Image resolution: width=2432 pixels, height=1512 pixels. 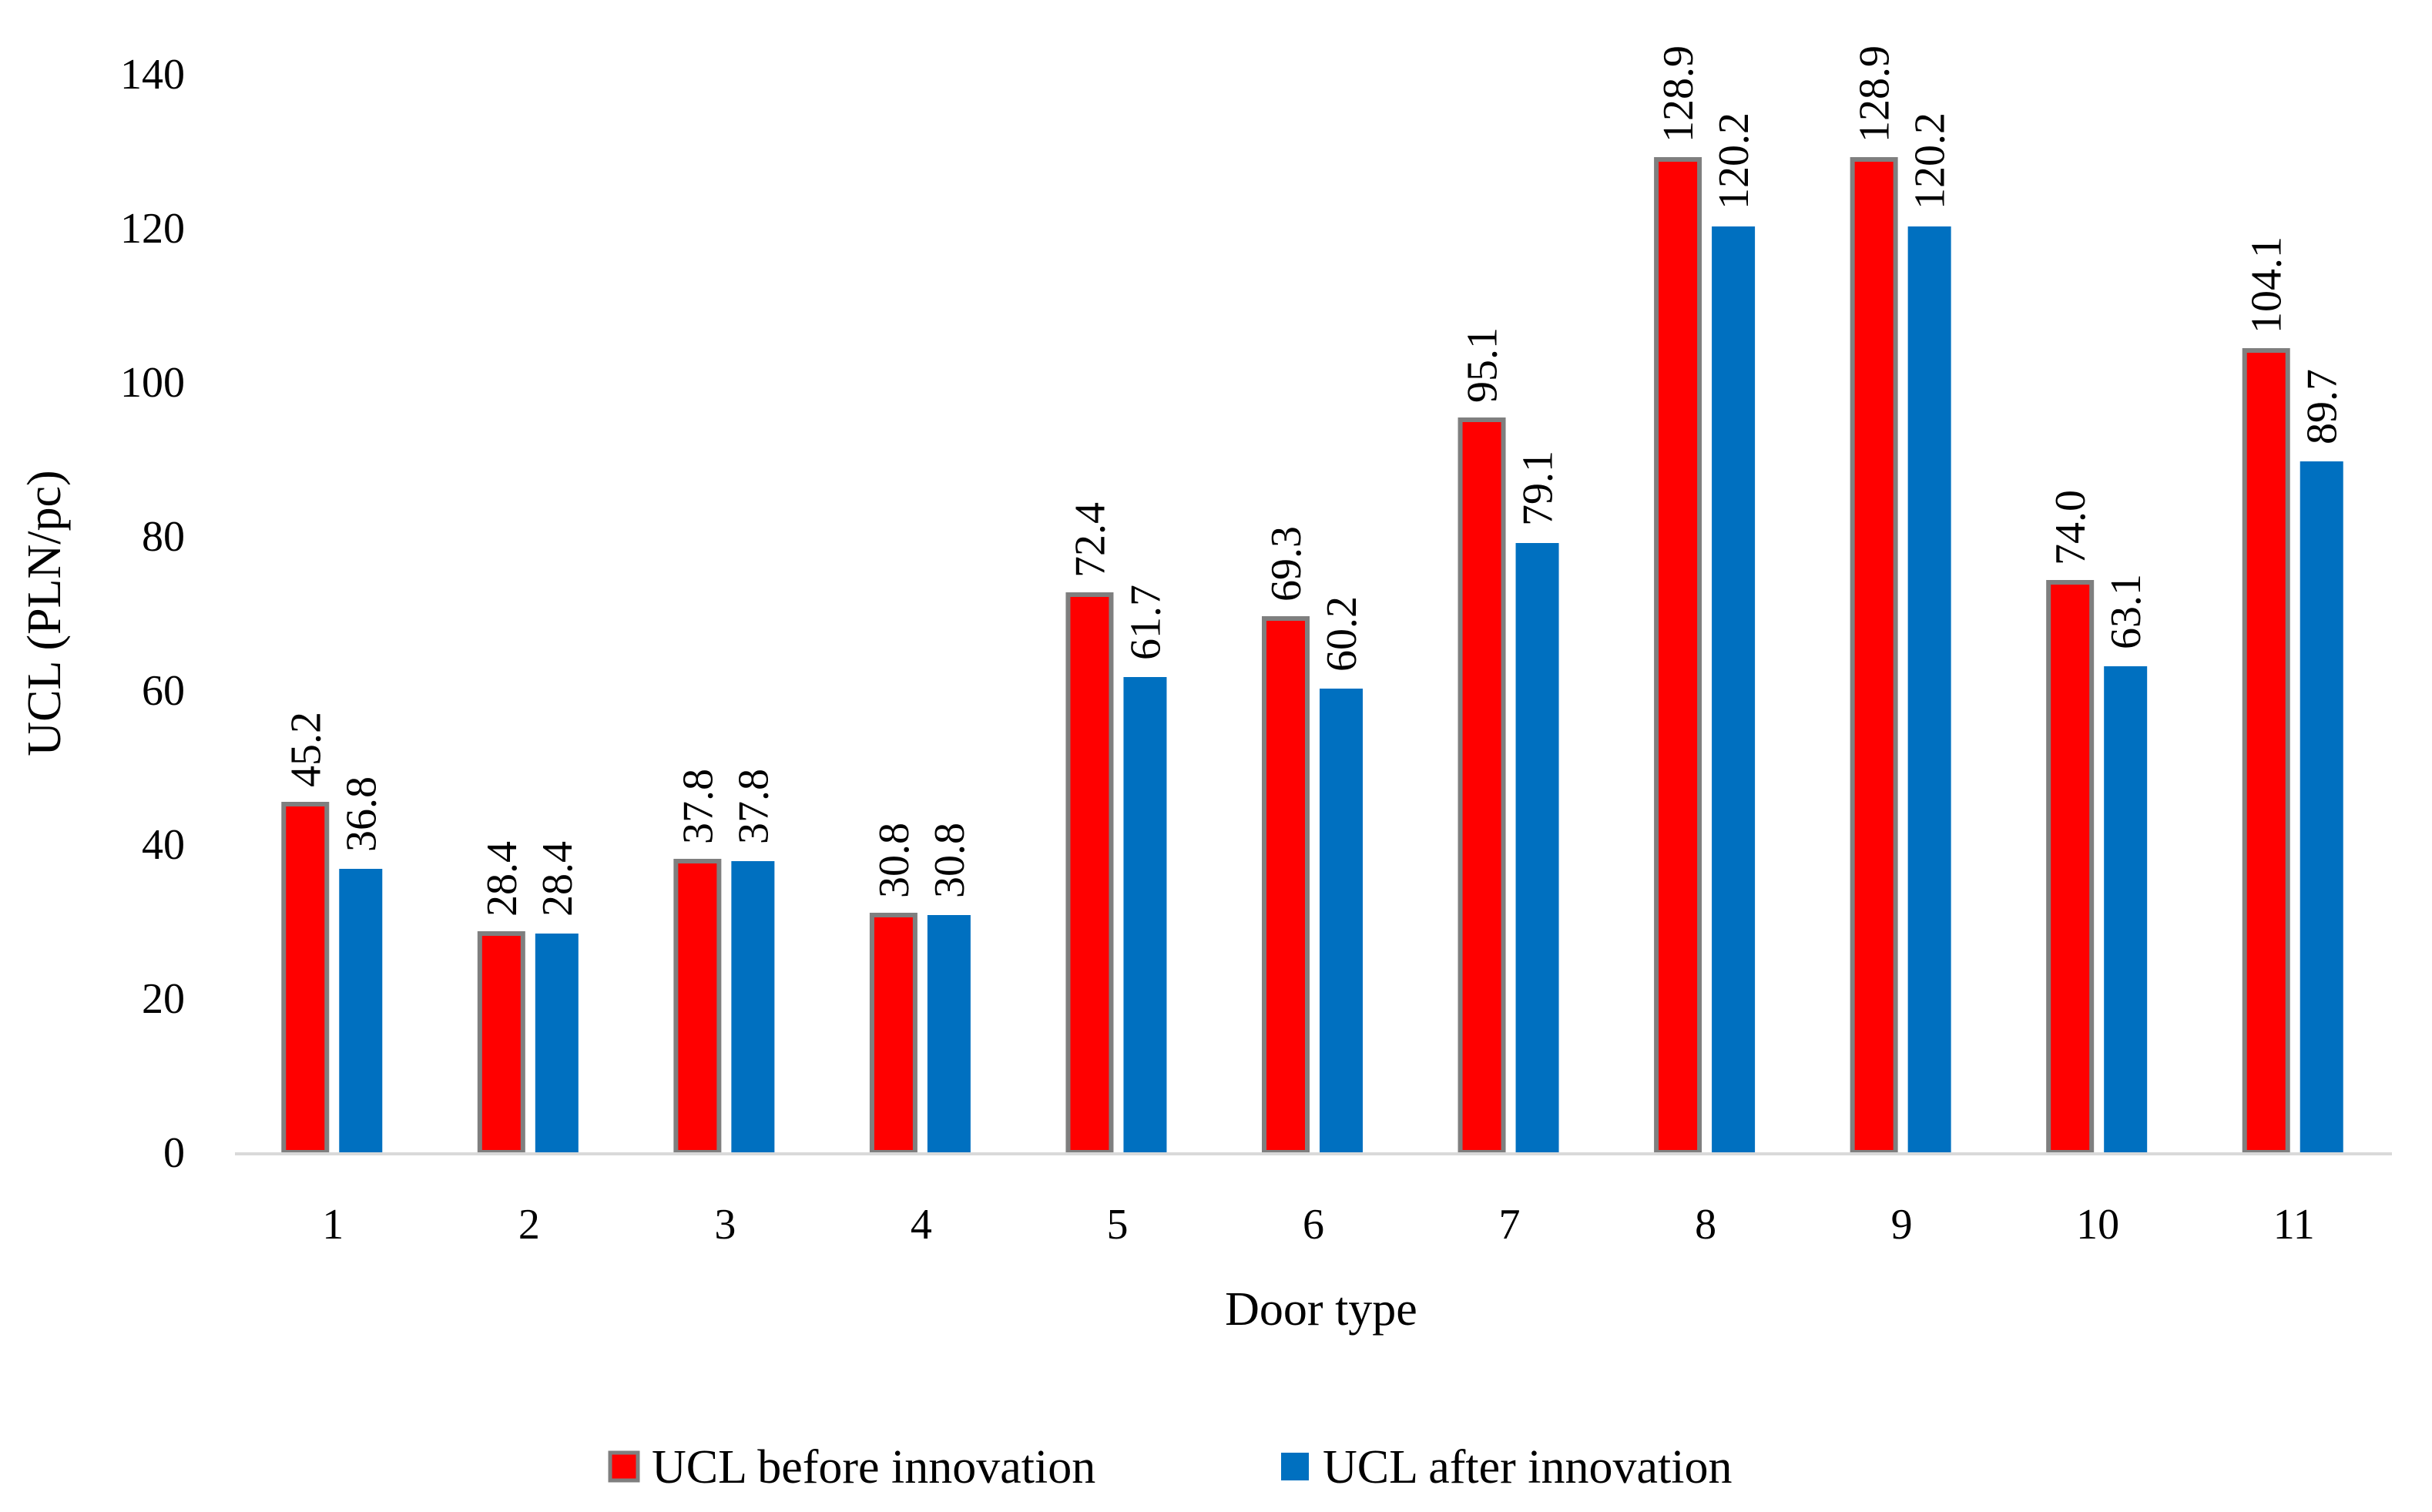 I want to click on data-label-before: 74.0, so click(x=2071, y=527).